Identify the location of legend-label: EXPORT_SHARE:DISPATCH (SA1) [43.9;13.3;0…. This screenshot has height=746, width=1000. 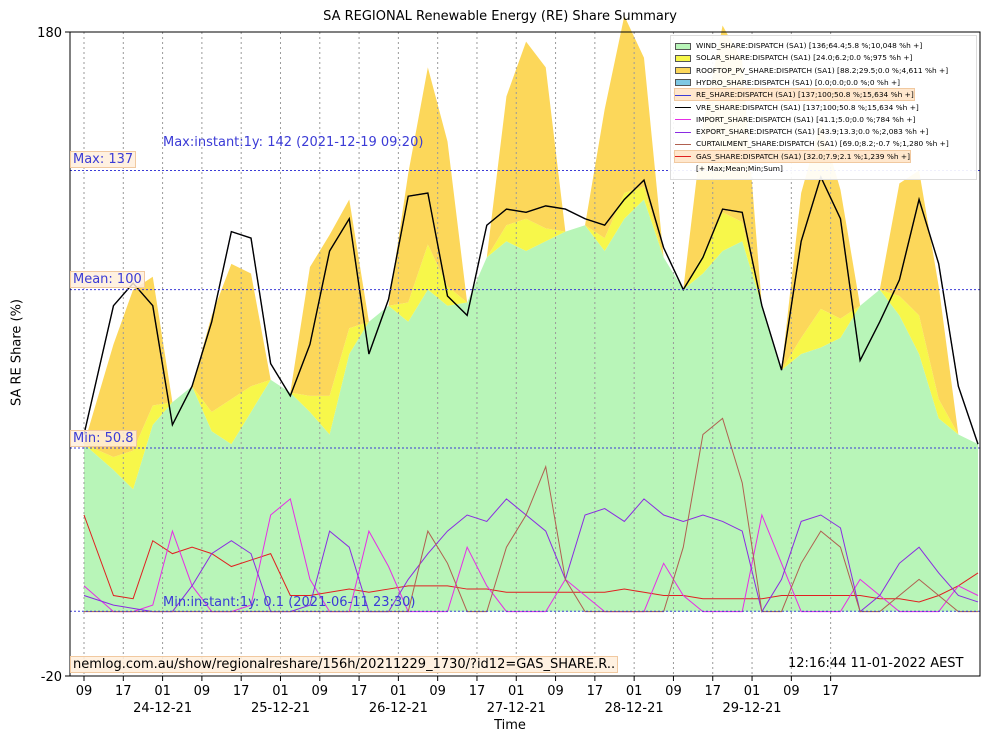
(812, 132).